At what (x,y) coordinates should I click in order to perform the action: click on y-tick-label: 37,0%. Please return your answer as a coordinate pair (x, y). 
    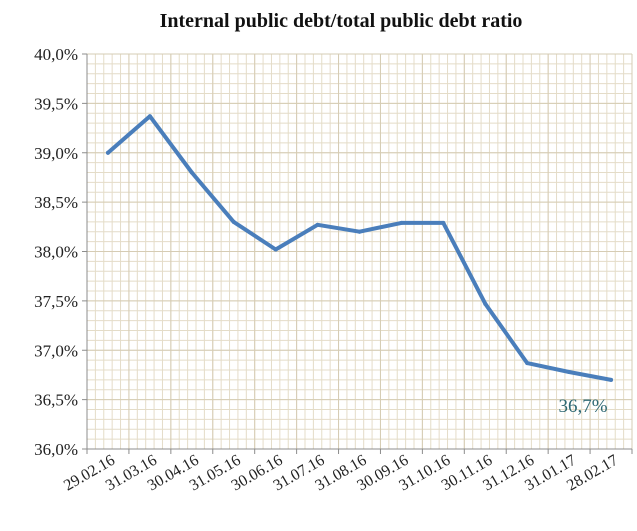
    Looking at the image, I should click on (56, 350).